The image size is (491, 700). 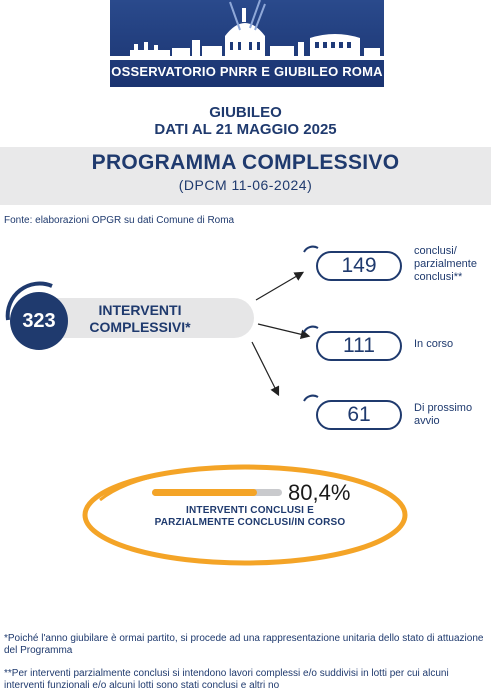 What do you see at coordinates (245, 185) in the screenshot?
I see `program-subtitle: (DPCM 11-06-2024)` at bounding box center [245, 185].